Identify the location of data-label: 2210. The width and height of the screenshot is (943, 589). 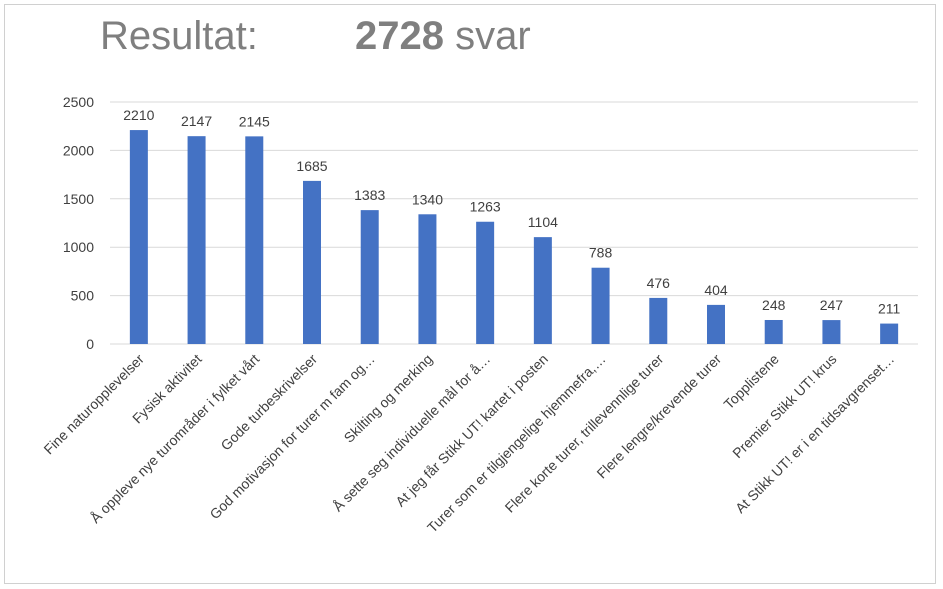
(138, 115).